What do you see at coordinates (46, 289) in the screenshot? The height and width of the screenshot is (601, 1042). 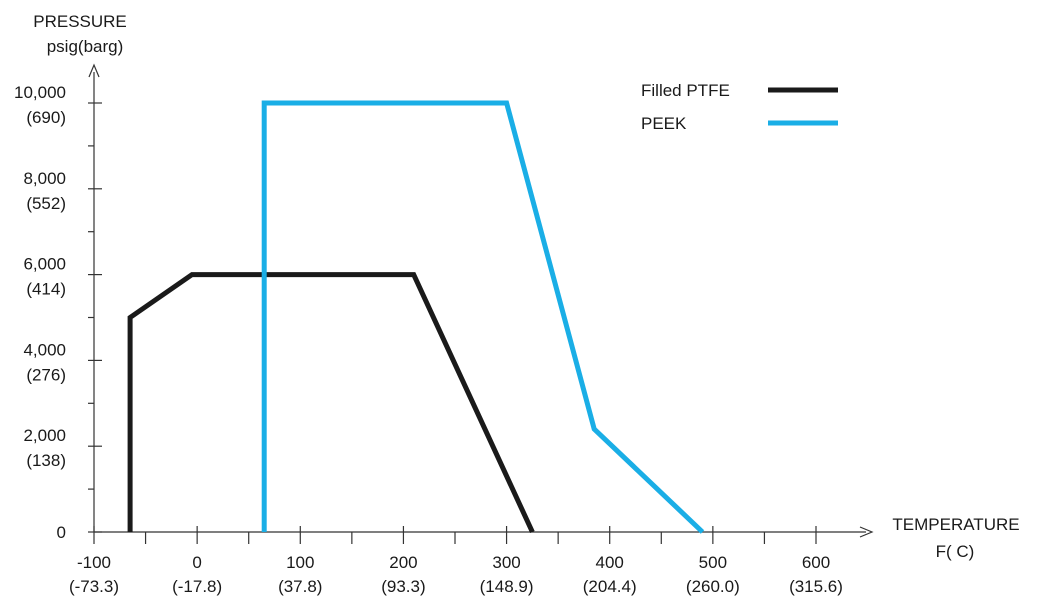 I see `y-tick-sublabel: (414)` at bounding box center [46, 289].